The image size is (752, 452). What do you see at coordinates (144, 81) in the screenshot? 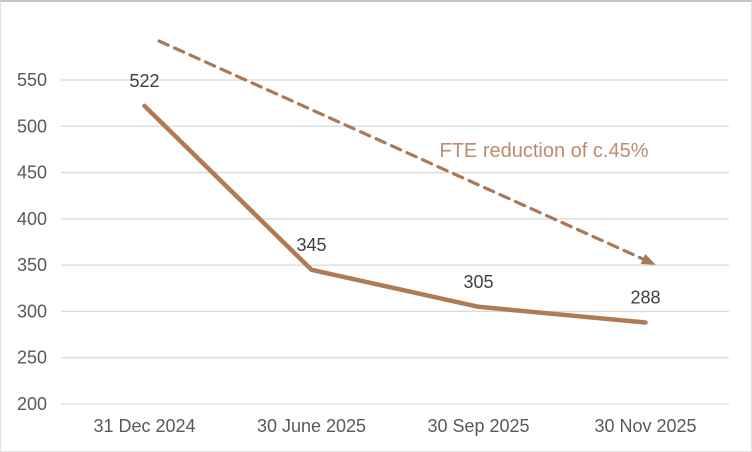
I see `data-point-label: 522` at bounding box center [144, 81].